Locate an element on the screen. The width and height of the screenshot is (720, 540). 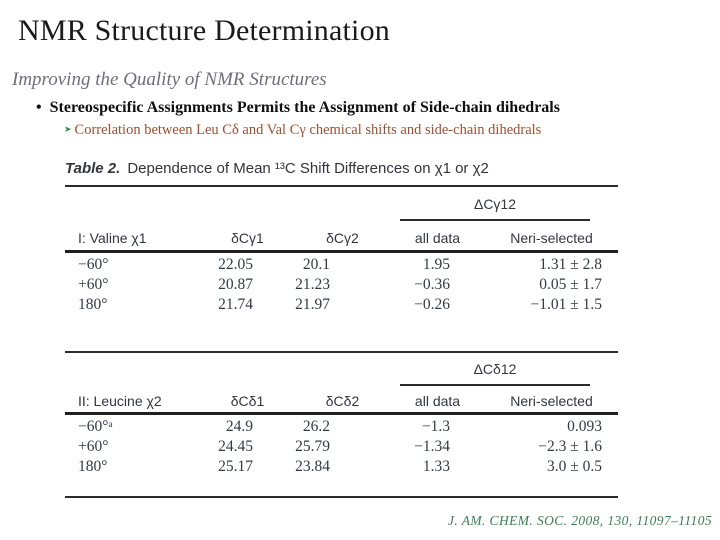
table-cell: 25.79 is located at coordinates (312, 446).